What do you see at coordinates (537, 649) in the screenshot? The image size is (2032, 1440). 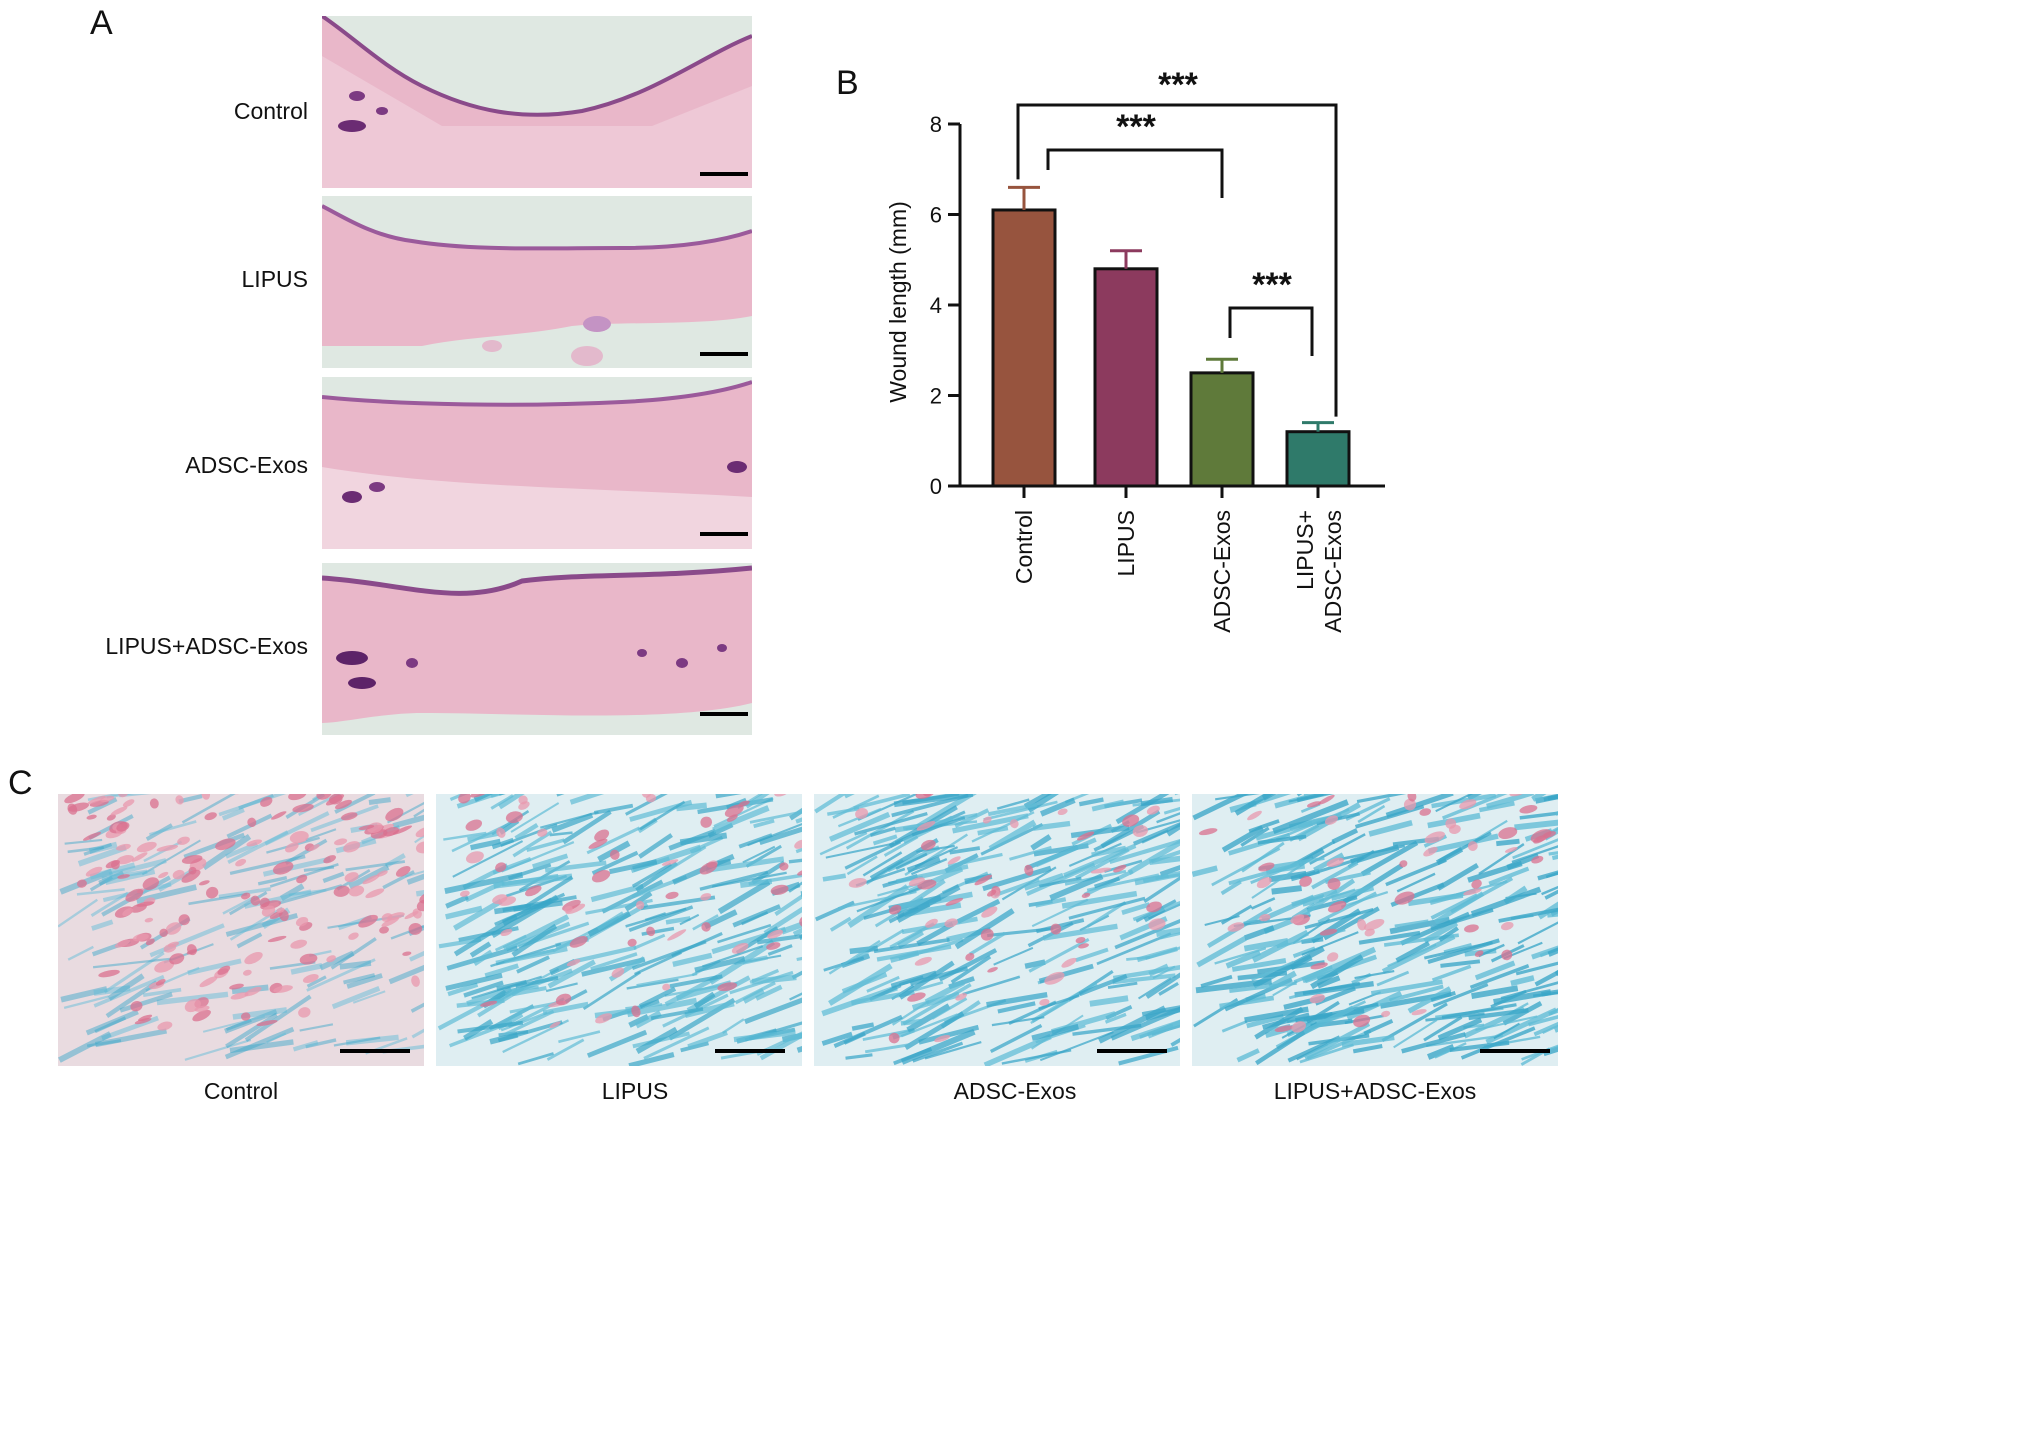 I see `he-image-lipus-adsc-exos` at bounding box center [537, 649].